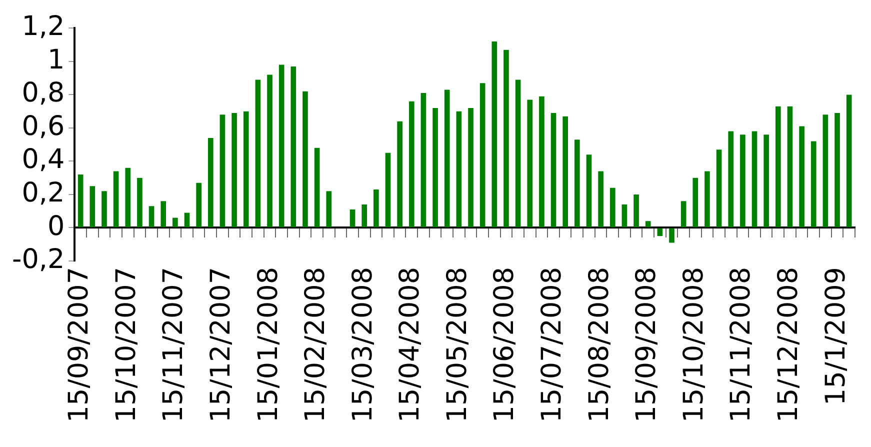 The width and height of the screenshot is (871, 447). Describe the element at coordinates (126, 345) in the screenshot. I see `x-tick-label: 15/10/2007` at that location.